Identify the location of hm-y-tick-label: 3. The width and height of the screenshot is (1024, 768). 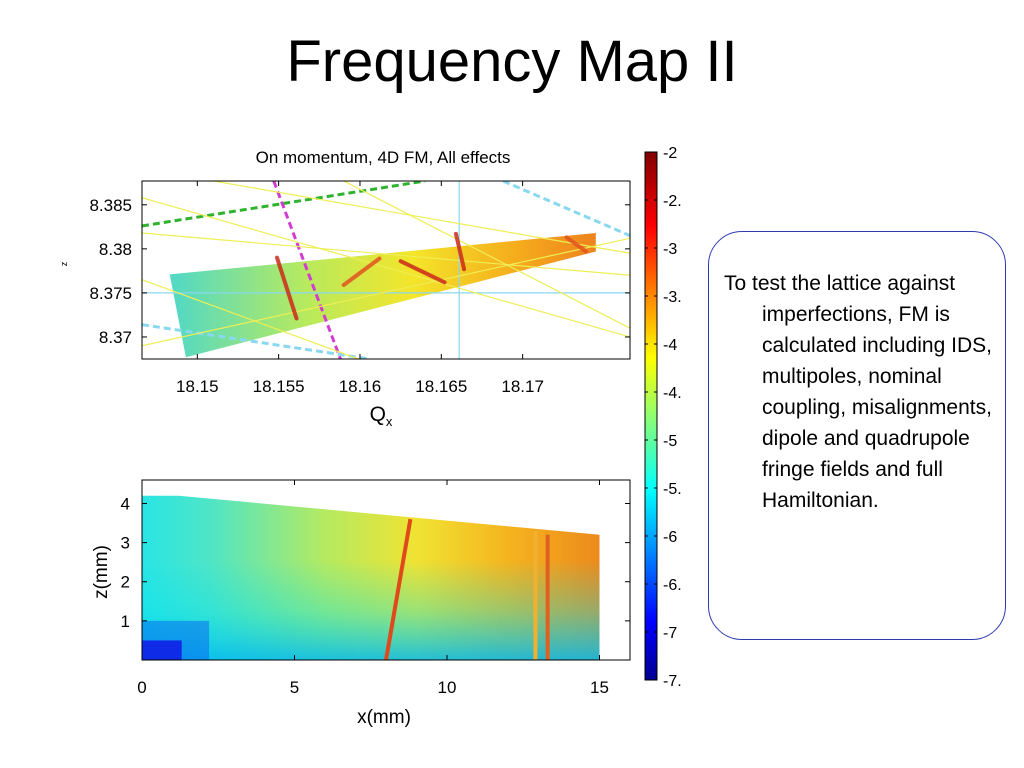
(125, 543).